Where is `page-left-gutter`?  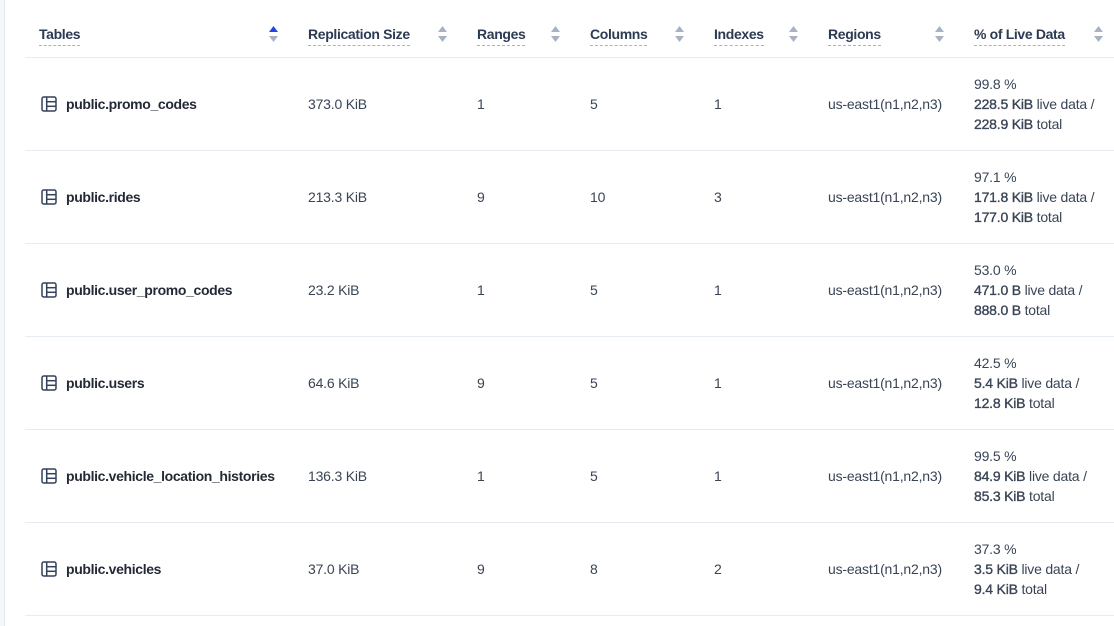 page-left-gutter is located at coordinates (2, 313).